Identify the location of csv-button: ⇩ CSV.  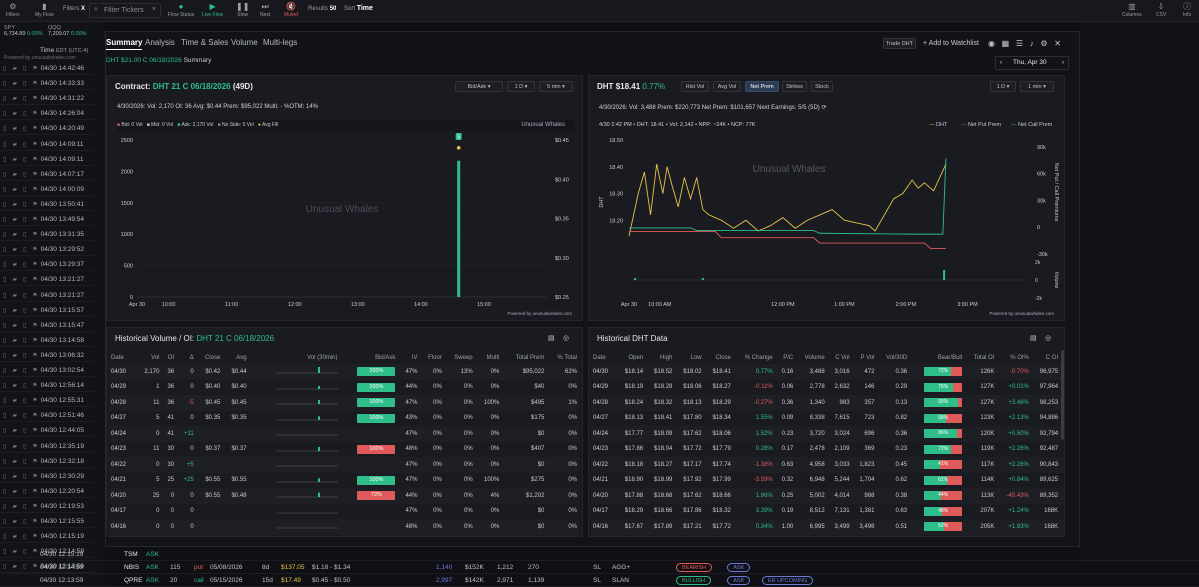
(1161, 10).